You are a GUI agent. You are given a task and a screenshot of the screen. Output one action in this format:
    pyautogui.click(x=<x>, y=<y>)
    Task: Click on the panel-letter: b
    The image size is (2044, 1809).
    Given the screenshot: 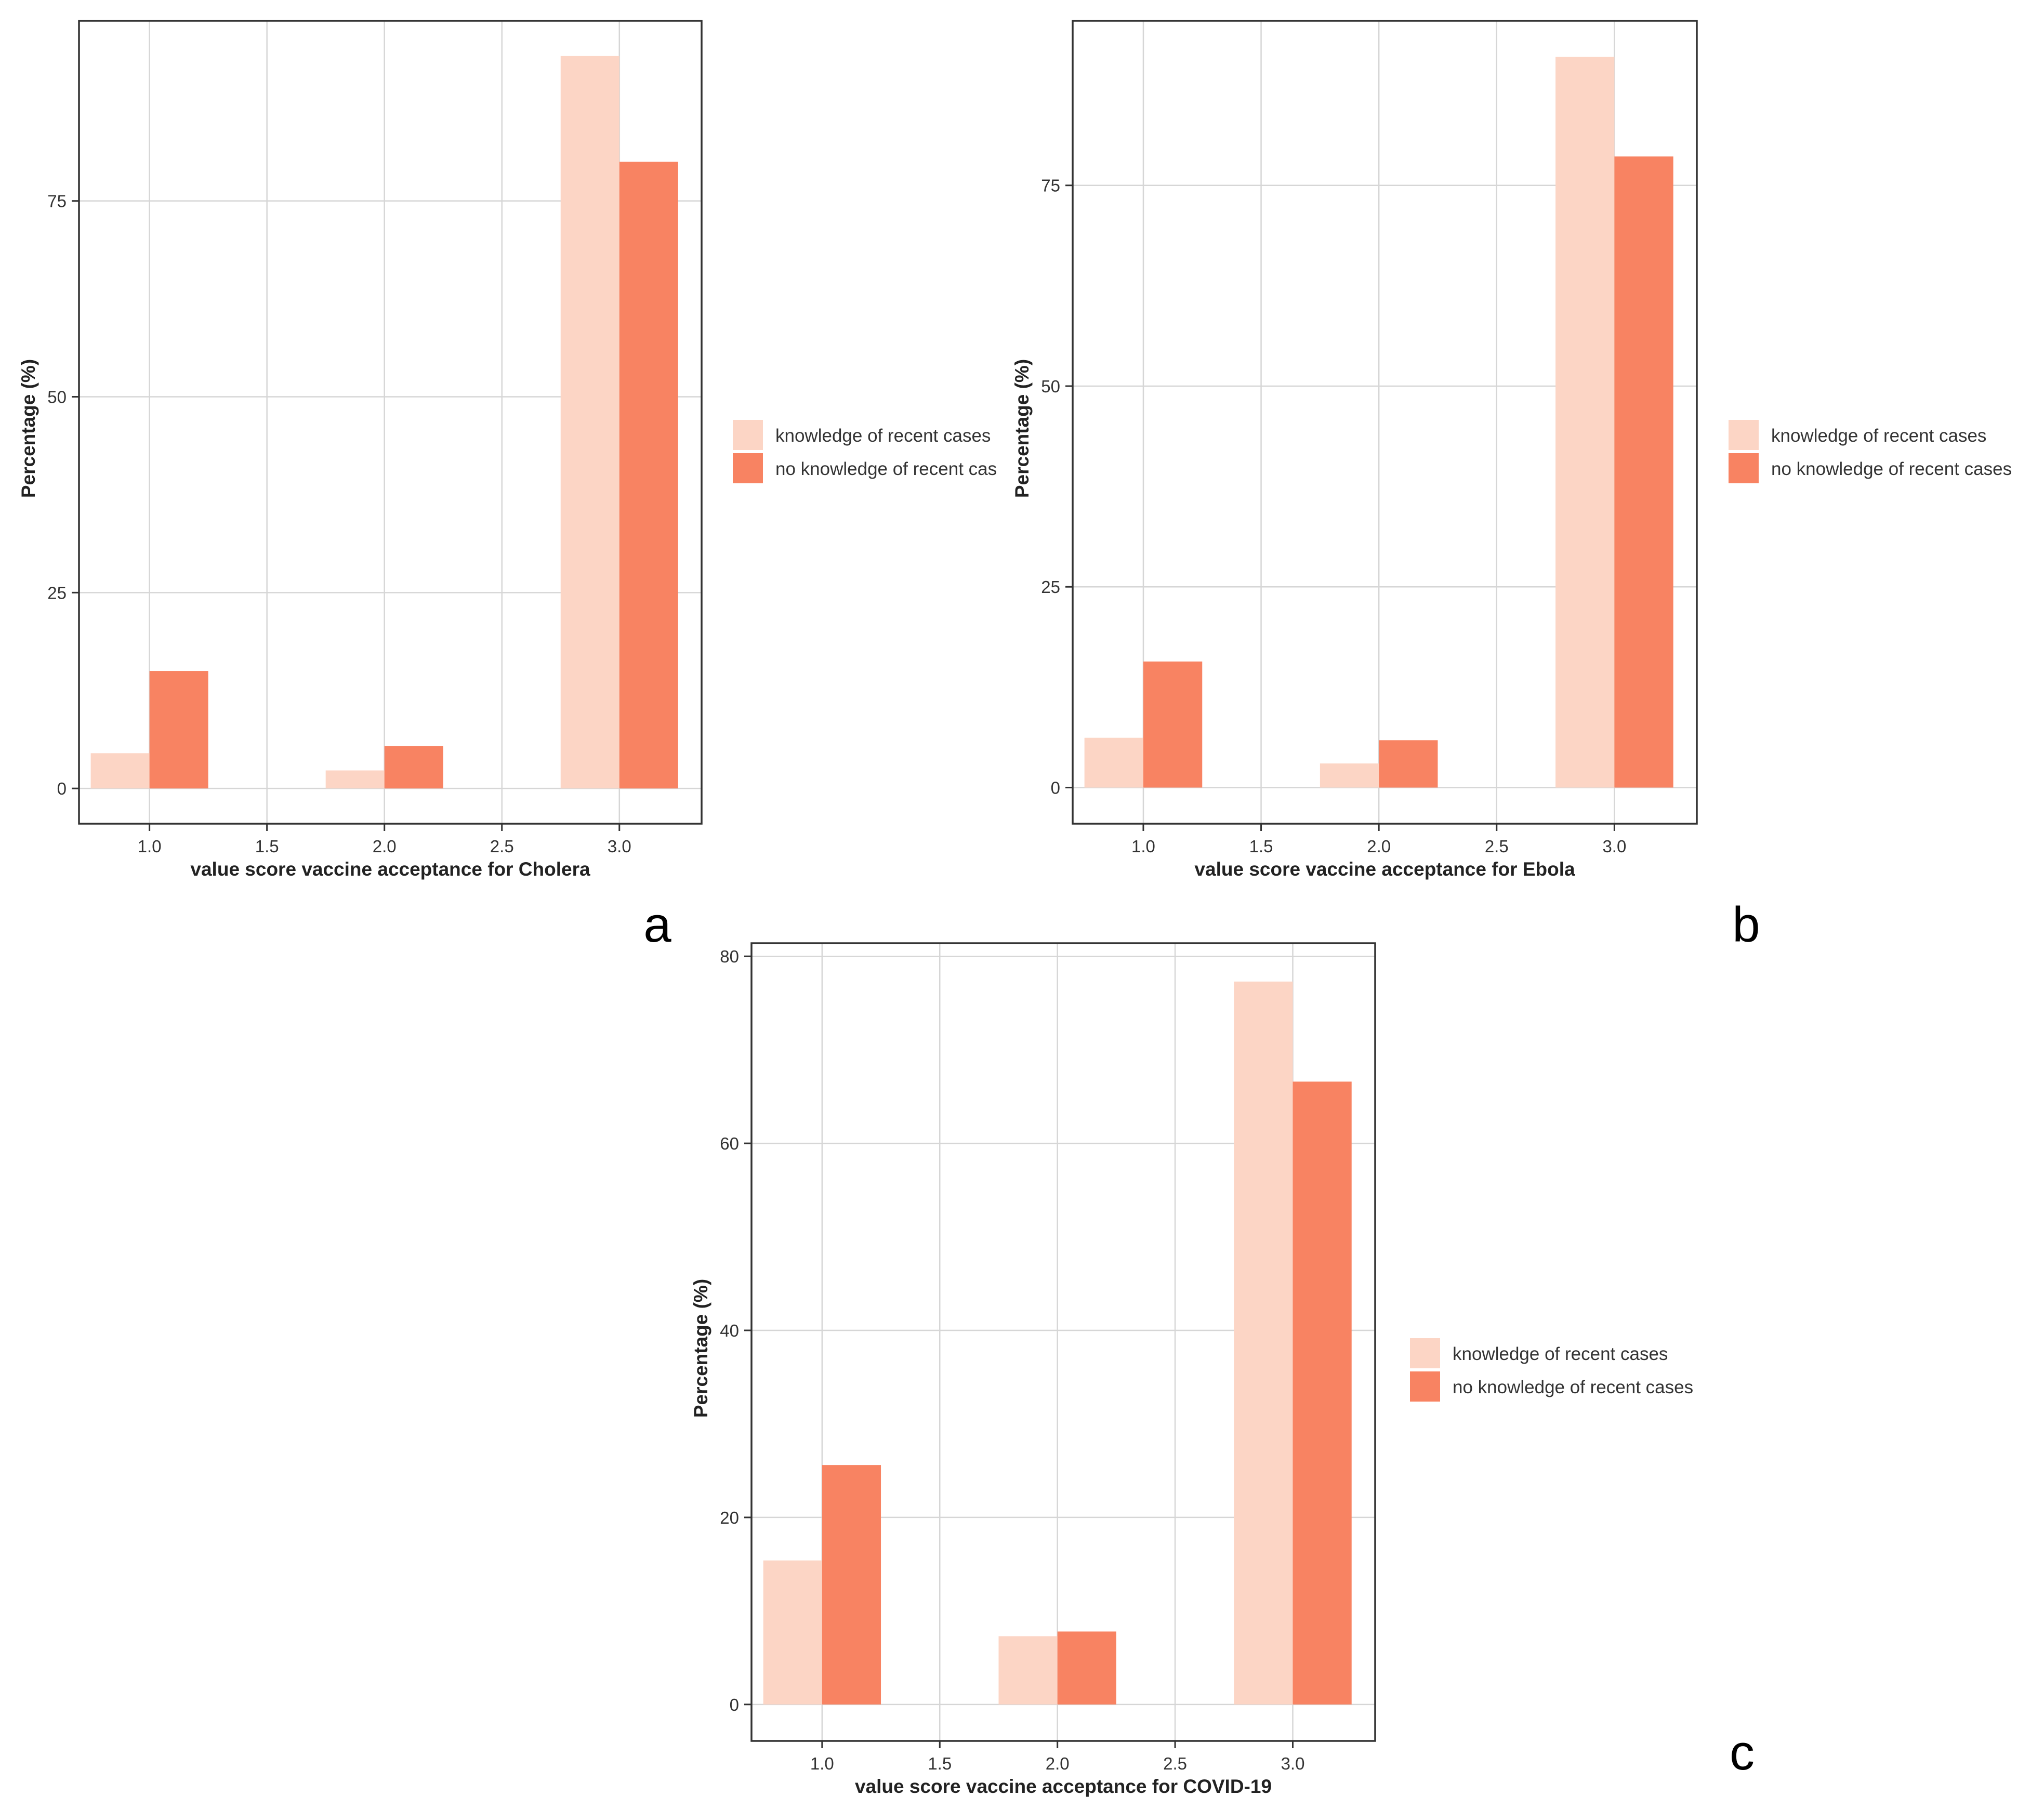 What is the action you would take?
    pyautogui.click(x=1746, y=925)
    